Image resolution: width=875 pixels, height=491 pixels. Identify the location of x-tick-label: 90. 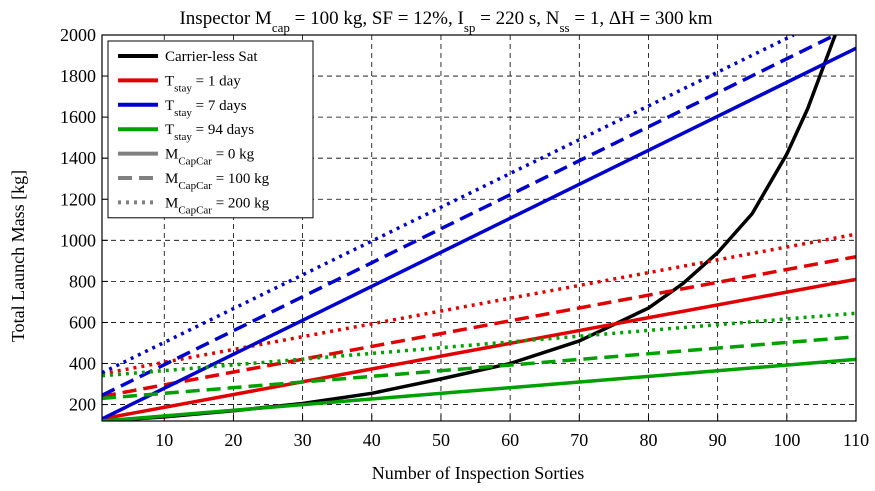
(718, 440).